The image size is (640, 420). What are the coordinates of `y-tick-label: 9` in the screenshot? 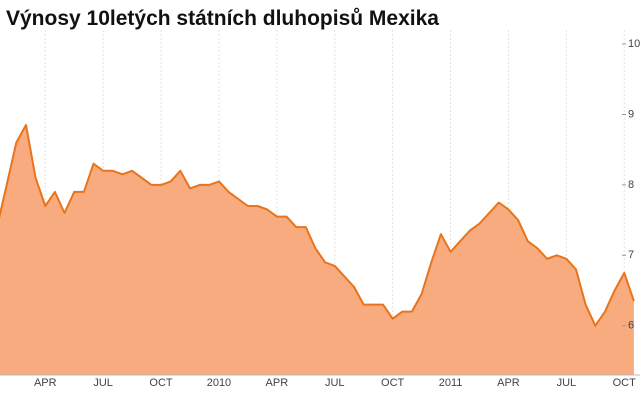 It's located at (631, 114).